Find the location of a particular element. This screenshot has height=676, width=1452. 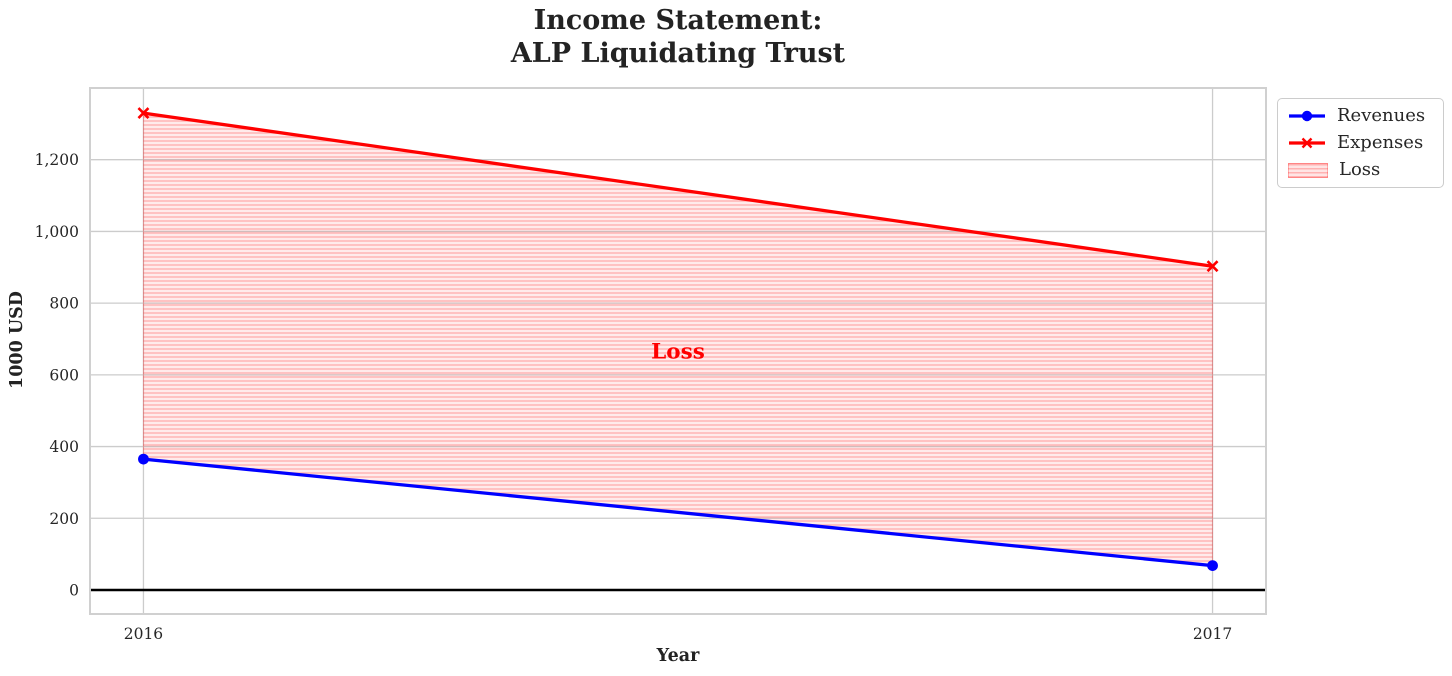

chart-title-line-2: ALP Liquidating Trust is located at coordinates (678, 53).